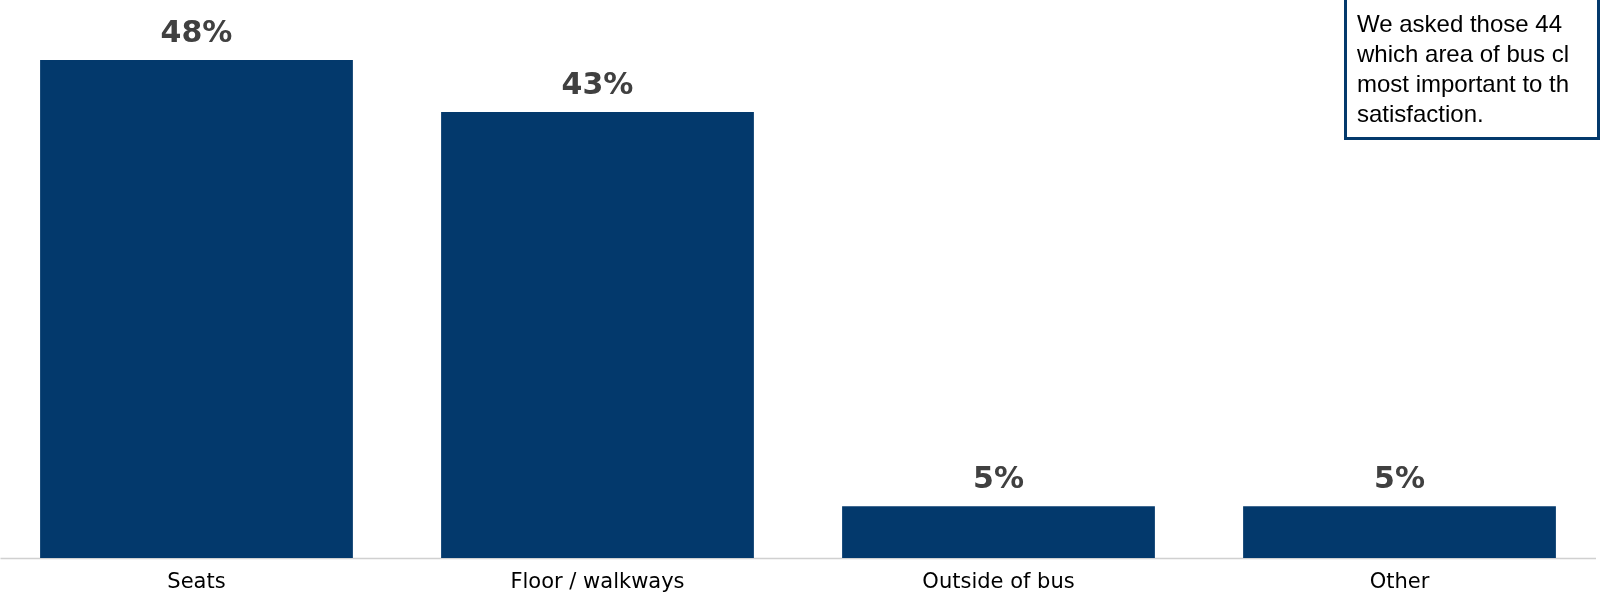 This screenshot has height=611, width=1604. Describe the element at coordinates (1472, 70) in the screenshot. I see `note-box: We asked those 44 which area of bus cl most important to th satisfaction.` at that location.